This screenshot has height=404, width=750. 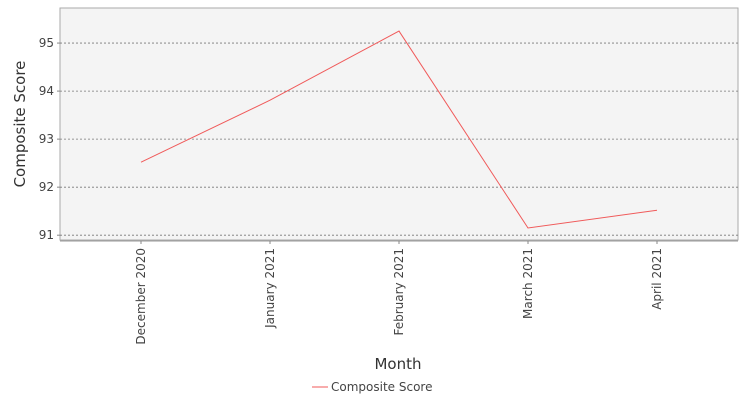 What do you see at coordinates (528, 283) in the screenshot?
I see `x-tick-label: March 2021` at bounding box center [528, 283].